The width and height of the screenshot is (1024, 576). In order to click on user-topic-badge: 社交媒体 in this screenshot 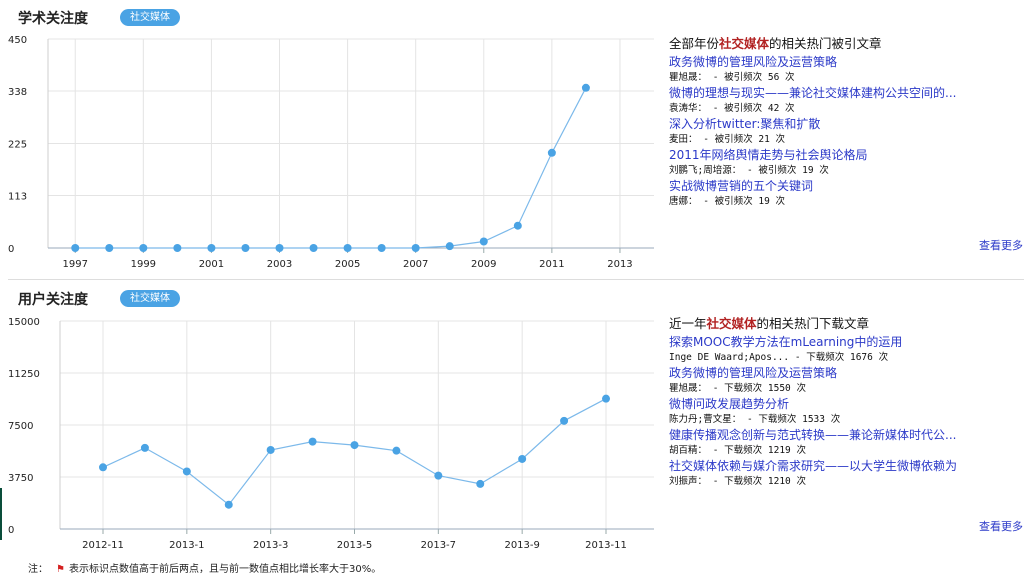, I will do `click(150, 298)`.